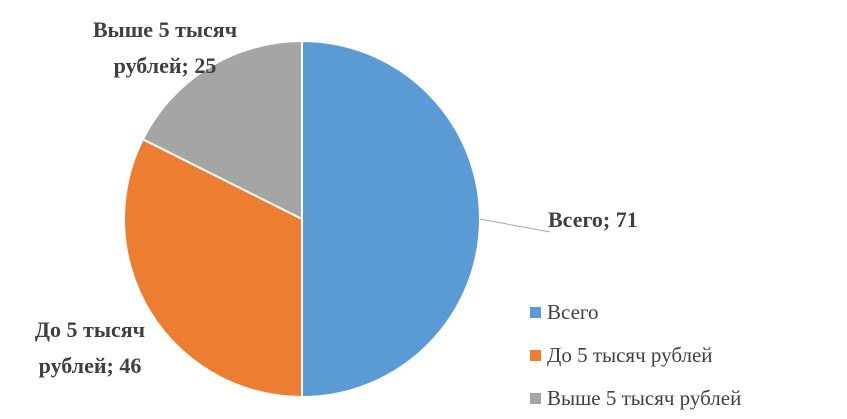 Image resolution: width=847 pixels, height=419 pixels. I want to click on leader-line, so click(515, 225).